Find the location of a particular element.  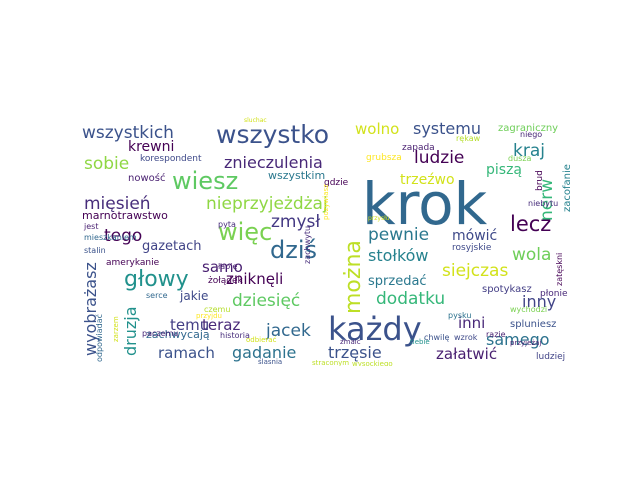

word-kazdy: każdy is located at coordinates (375, 329).